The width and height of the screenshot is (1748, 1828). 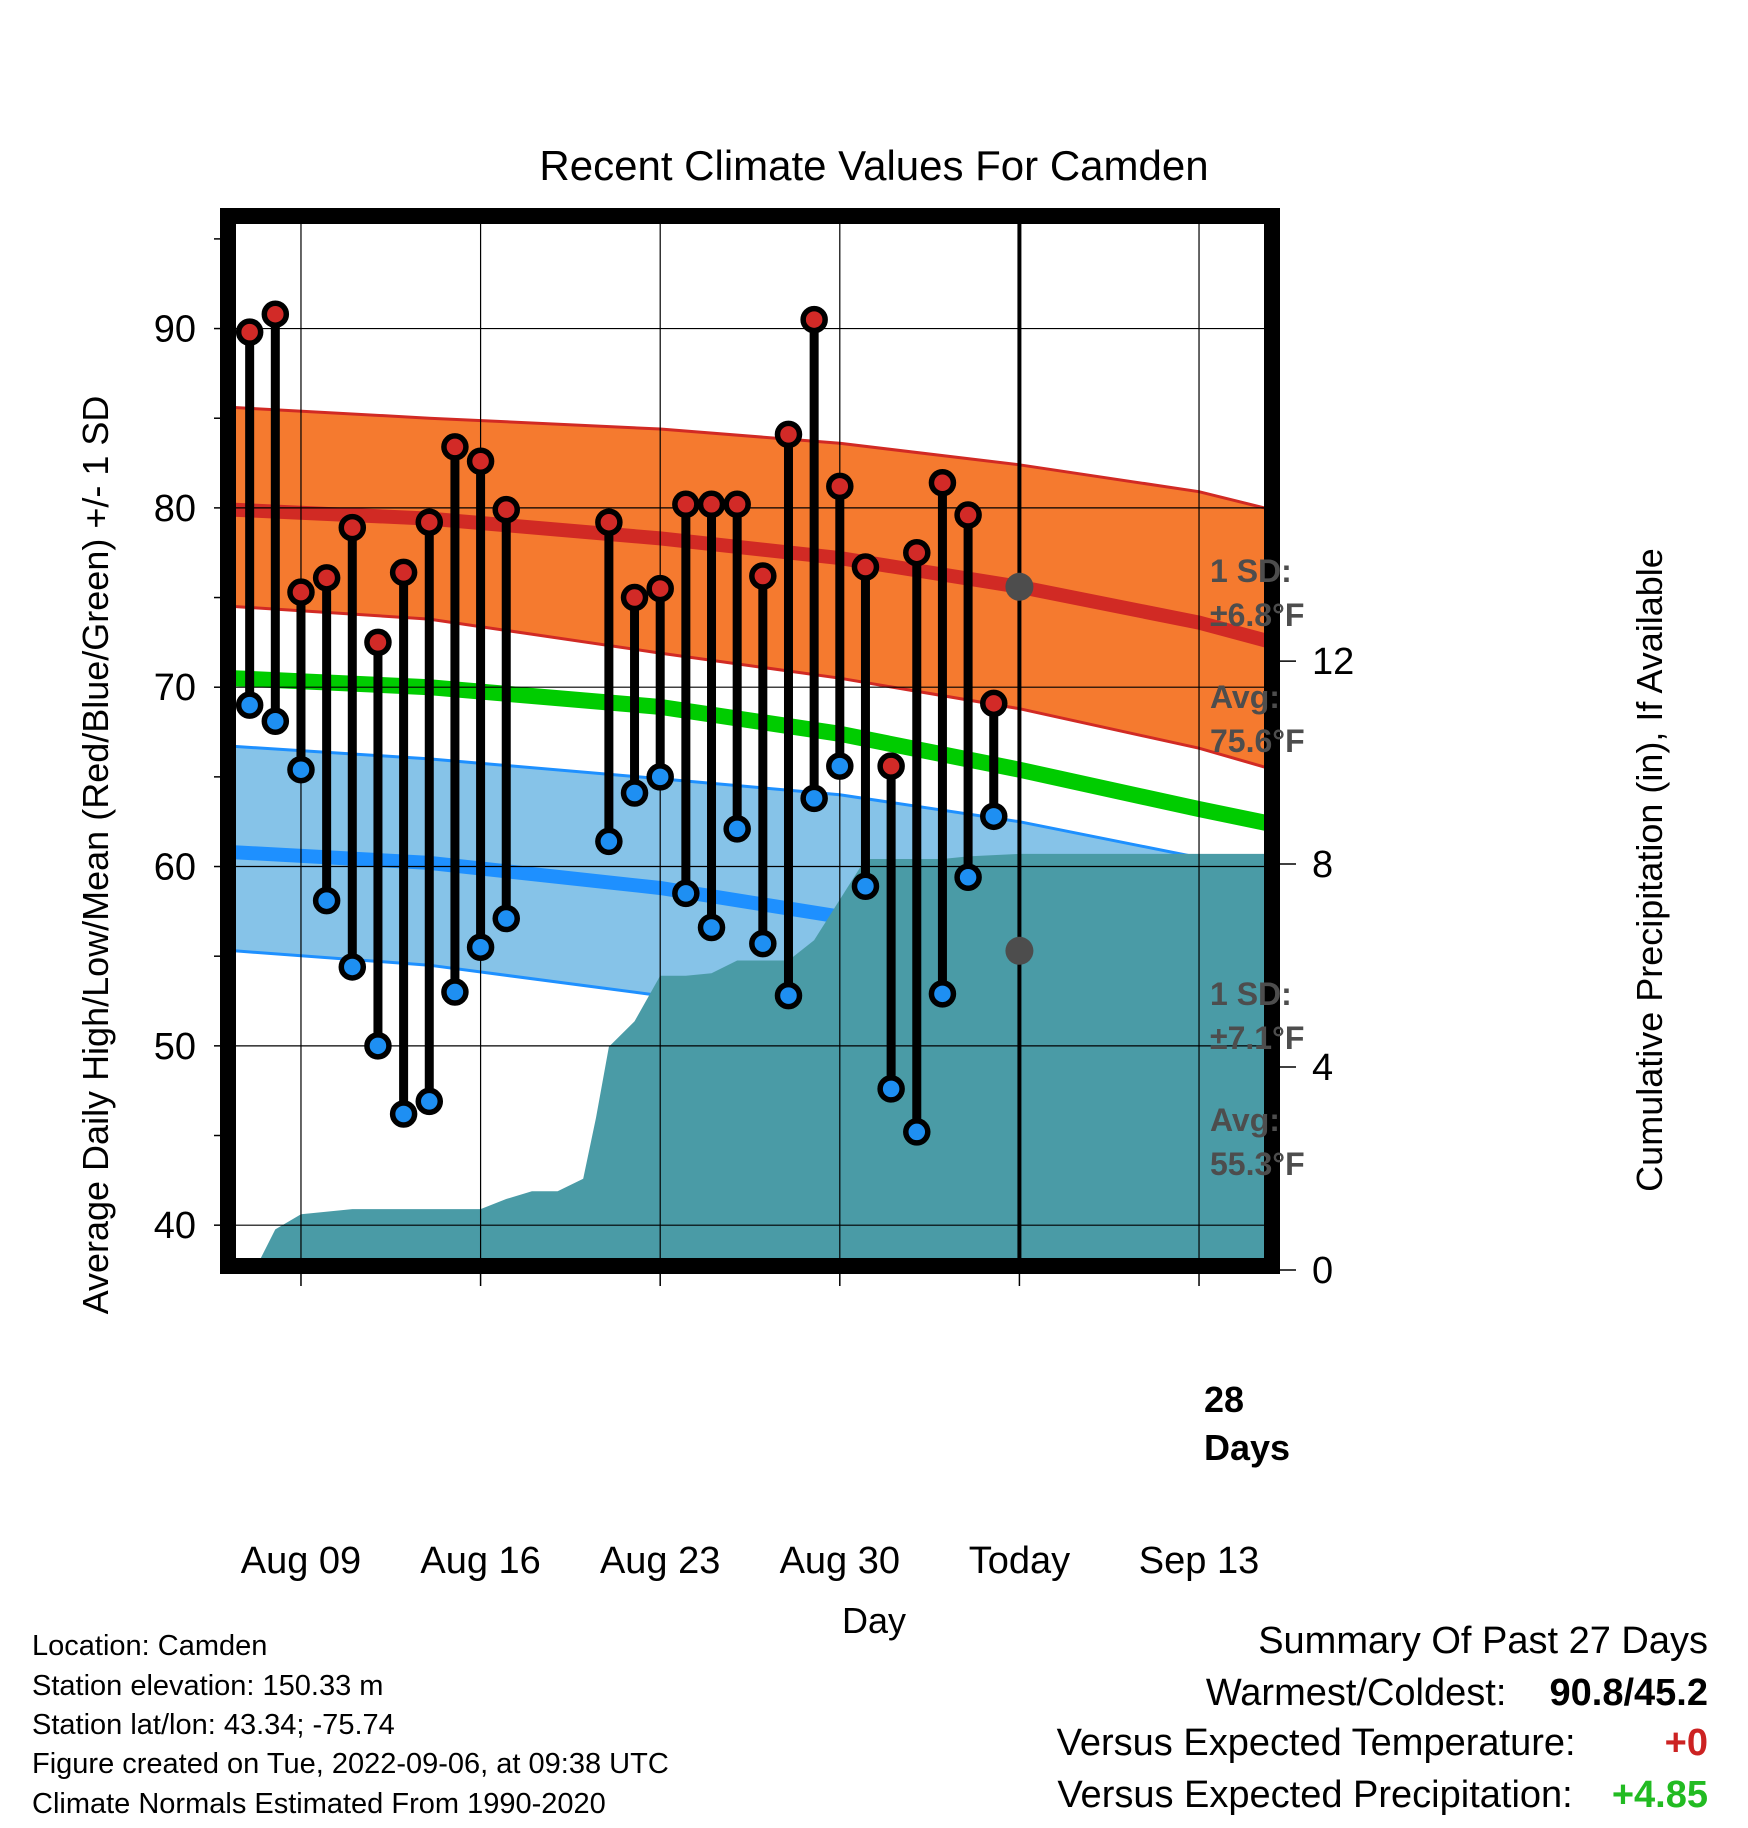 I want to click on high-avg-value: 75.6°F, so click(x=1257, y=741).